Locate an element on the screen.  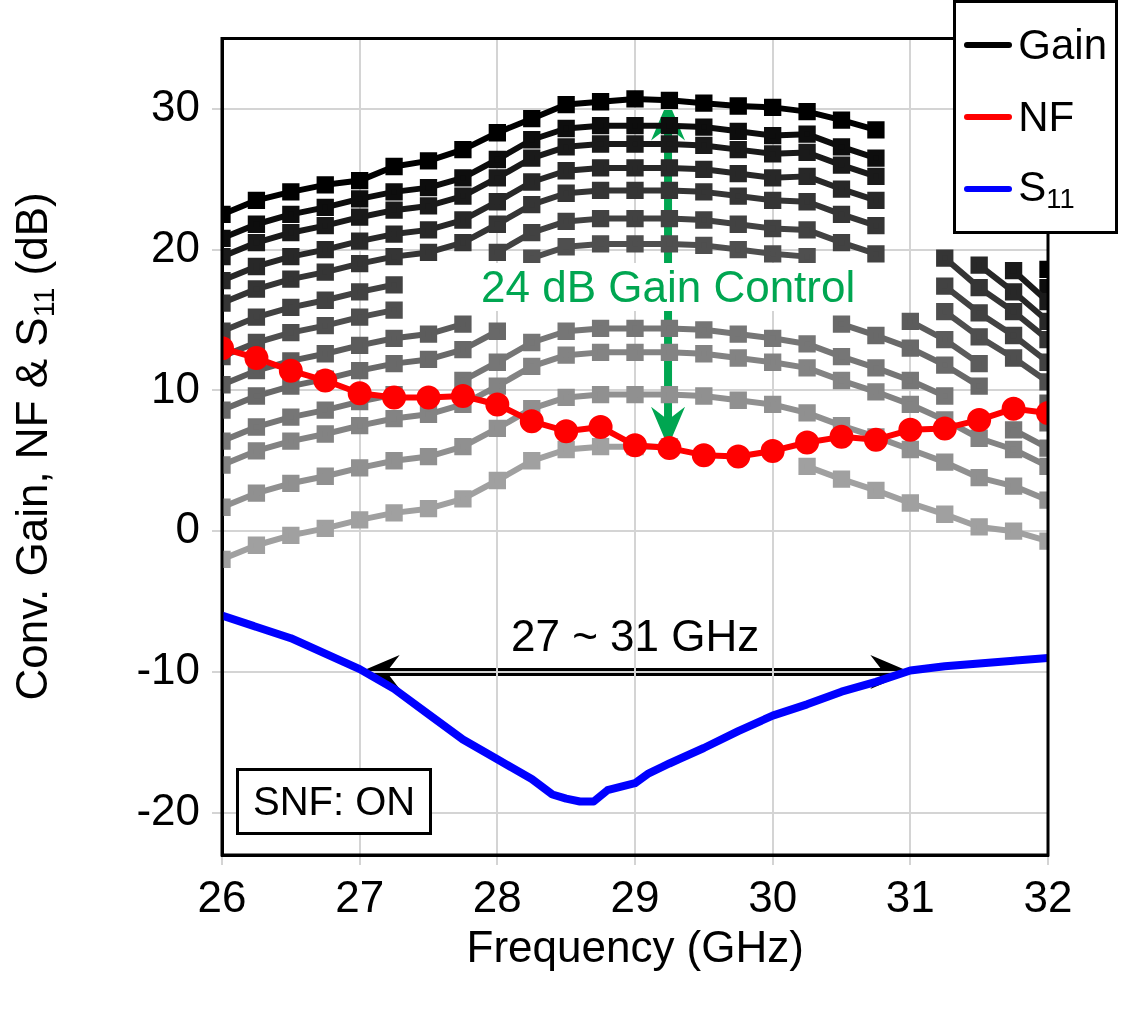
annotation: 24 dB Gain Control is located at coordinates (668, 287).